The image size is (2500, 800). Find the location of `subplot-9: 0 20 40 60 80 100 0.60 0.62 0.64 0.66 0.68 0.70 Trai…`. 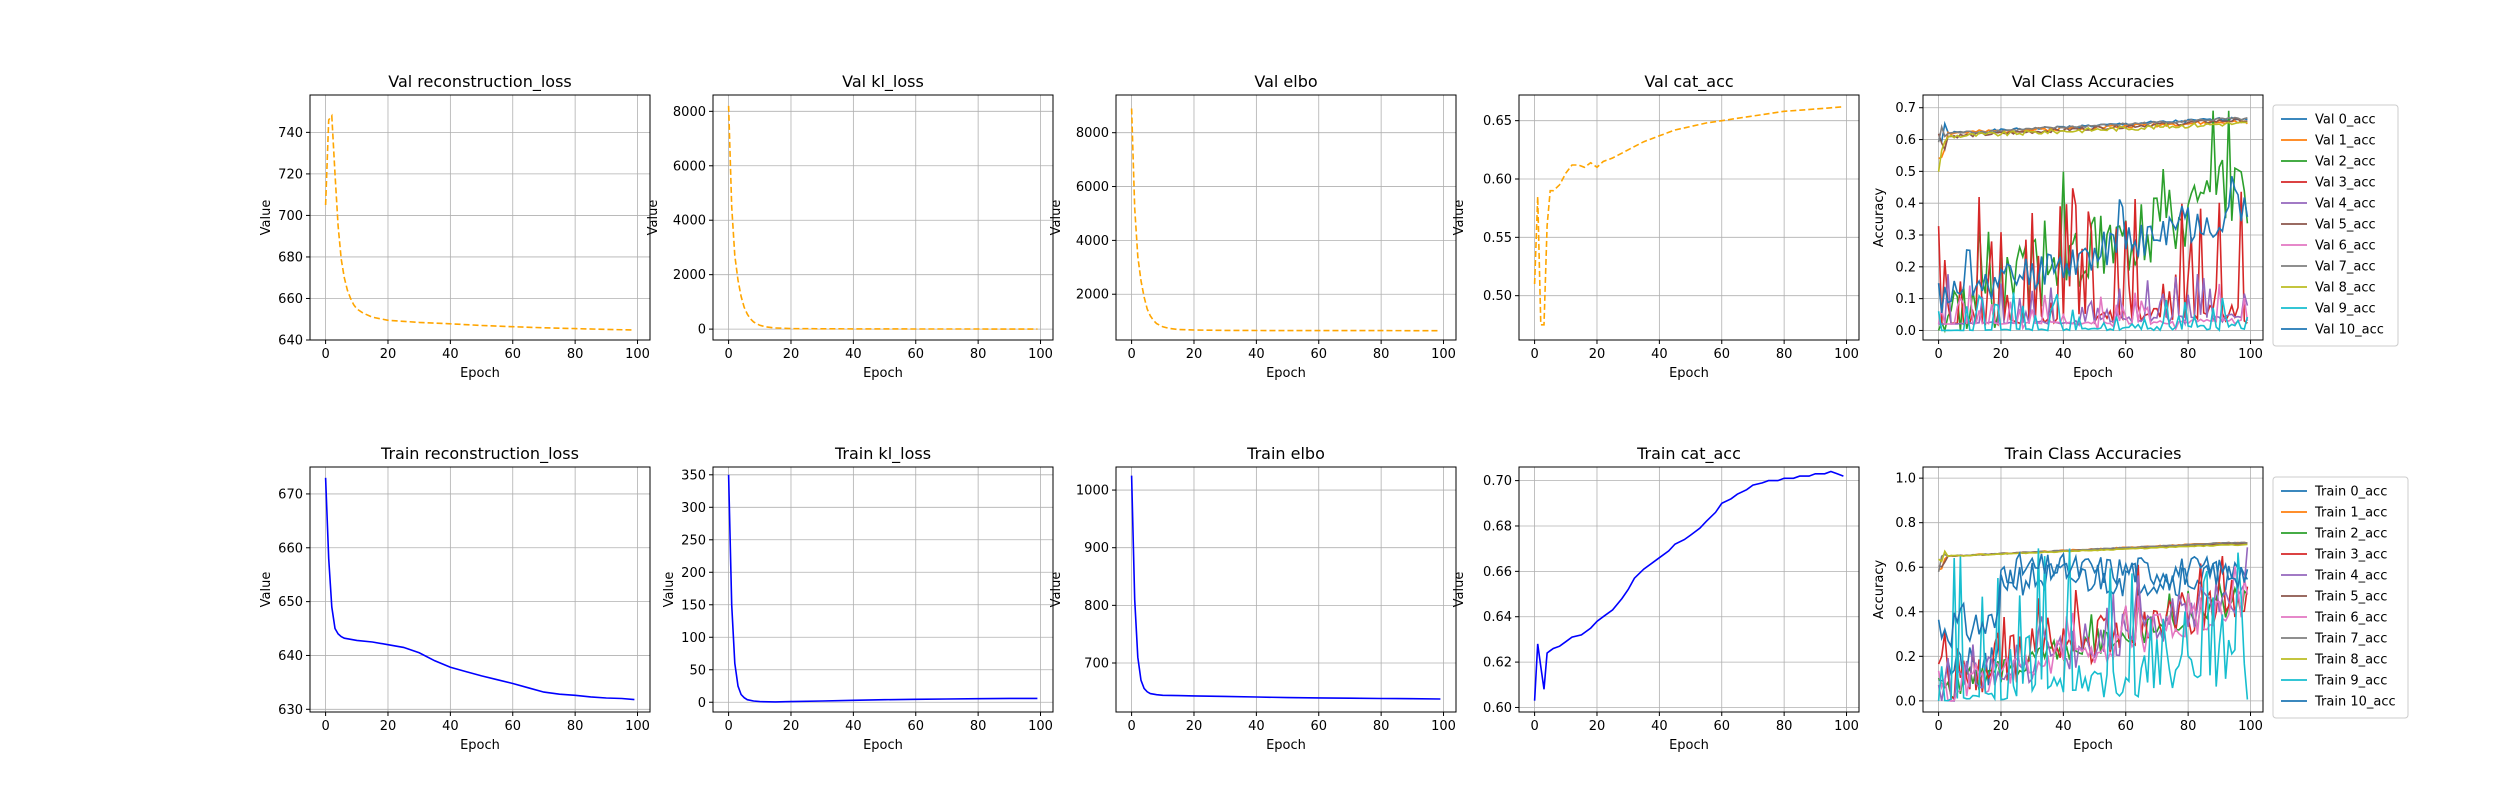

subplot-9: 0 20 40 60 80 100 0.60 0.62 0.64 0.66 0.68 0.70 Trai… is located at coordinates (1656, 598).